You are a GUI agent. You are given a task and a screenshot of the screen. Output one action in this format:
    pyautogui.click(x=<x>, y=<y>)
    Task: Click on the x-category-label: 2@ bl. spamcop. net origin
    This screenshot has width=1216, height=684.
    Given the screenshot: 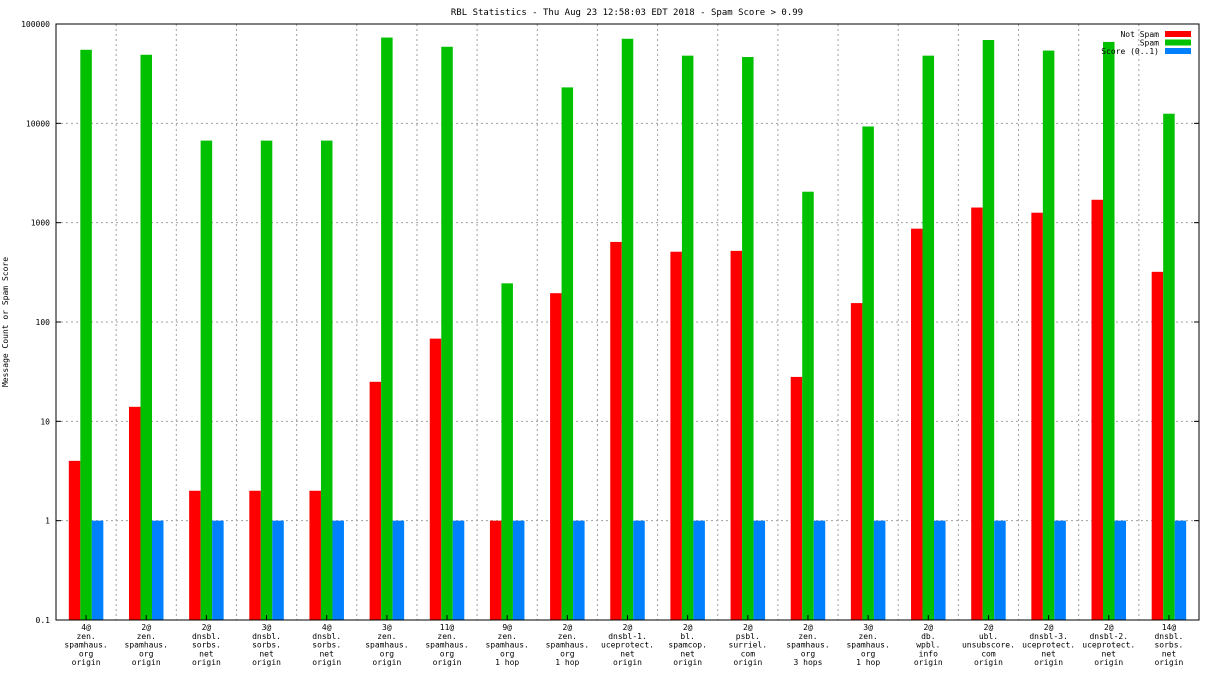 What is the action you would take?
    pyautogui.click(x=687, y=645)
    